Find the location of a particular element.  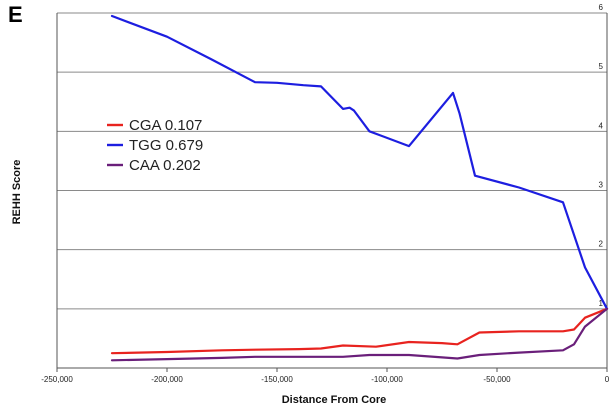

y-tick-label: 2 is located at coordinates (601, 244).